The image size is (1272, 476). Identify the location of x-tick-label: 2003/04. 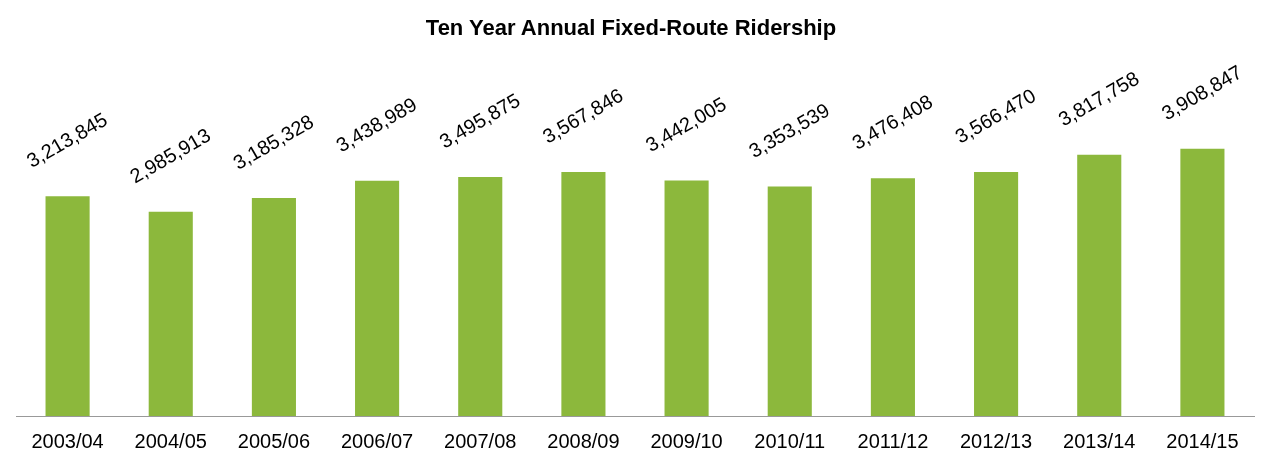
(67, 440).